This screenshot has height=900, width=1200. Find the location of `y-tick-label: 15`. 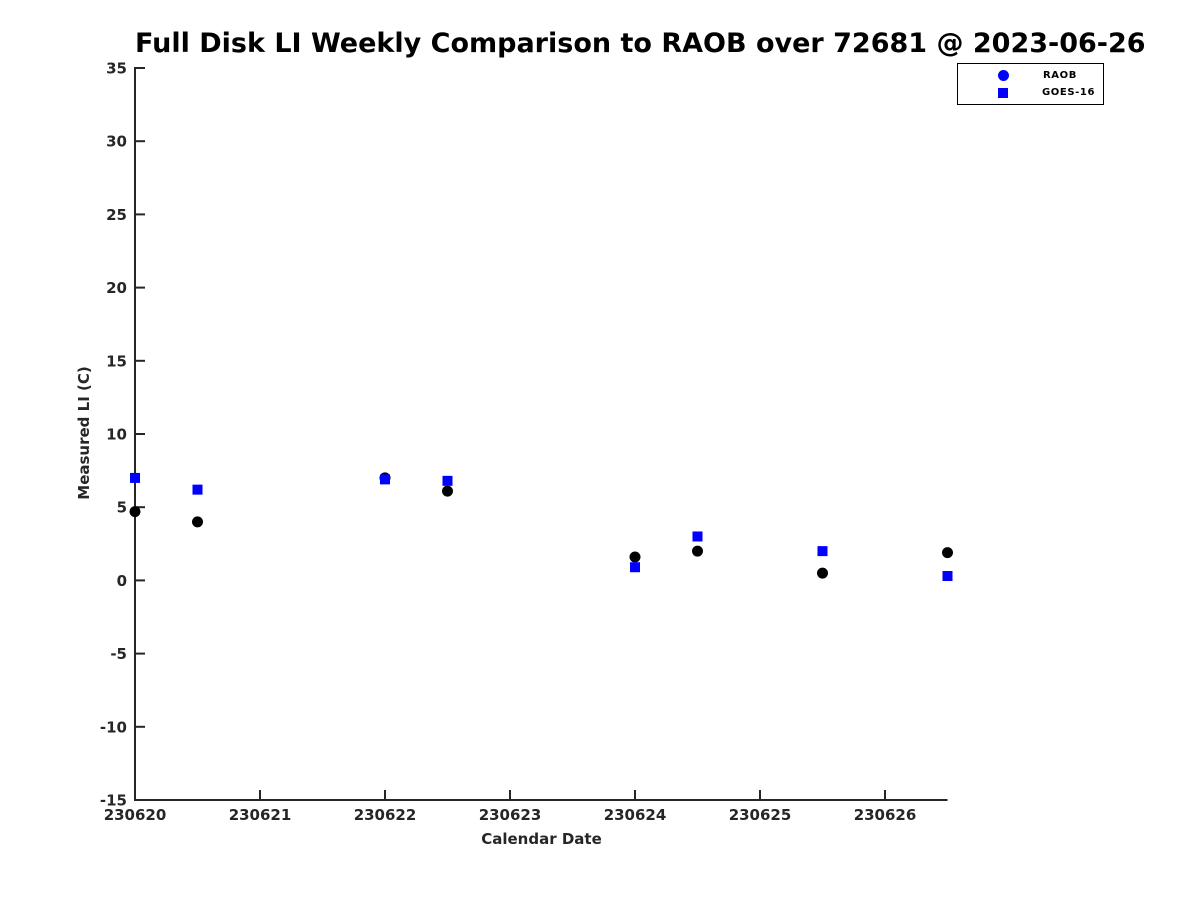

y-tick-label: 15 is located at coordinates (116, 361).